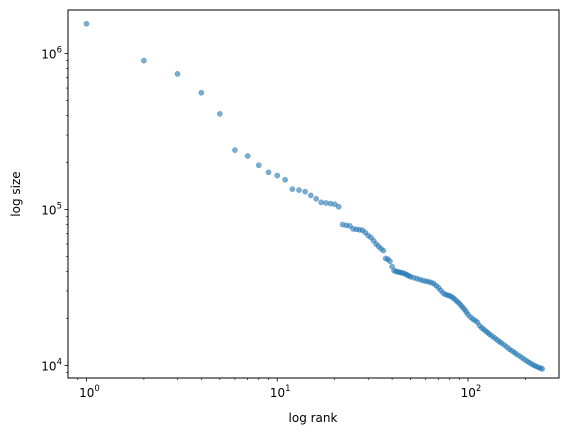  What do you see at coordinates (16, 193) in the screenshot?
I see `y-axis-label: log size` at bounding box center [16, 193].